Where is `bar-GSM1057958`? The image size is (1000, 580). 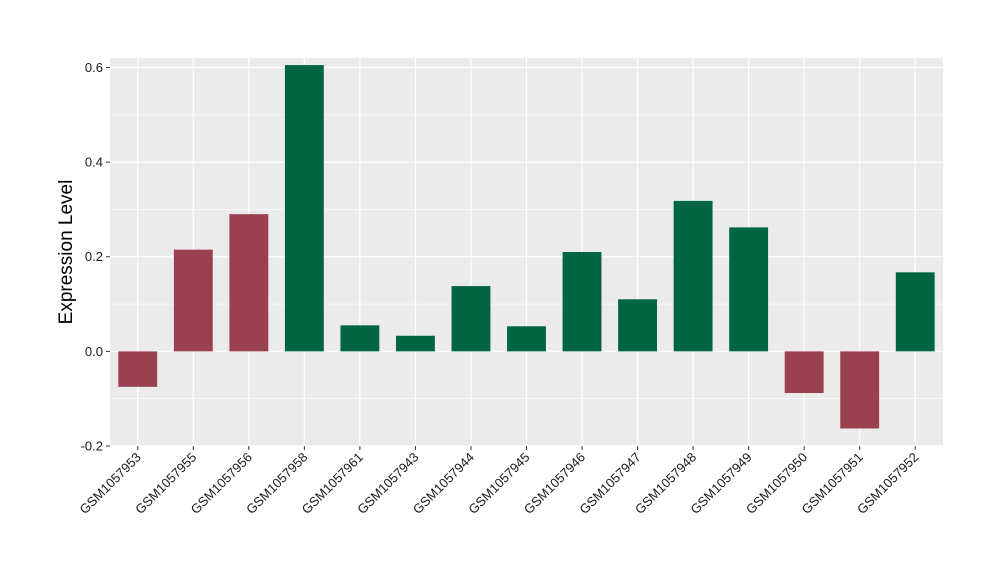 bar-GSM1057958 is located at coordinates (304, 208).